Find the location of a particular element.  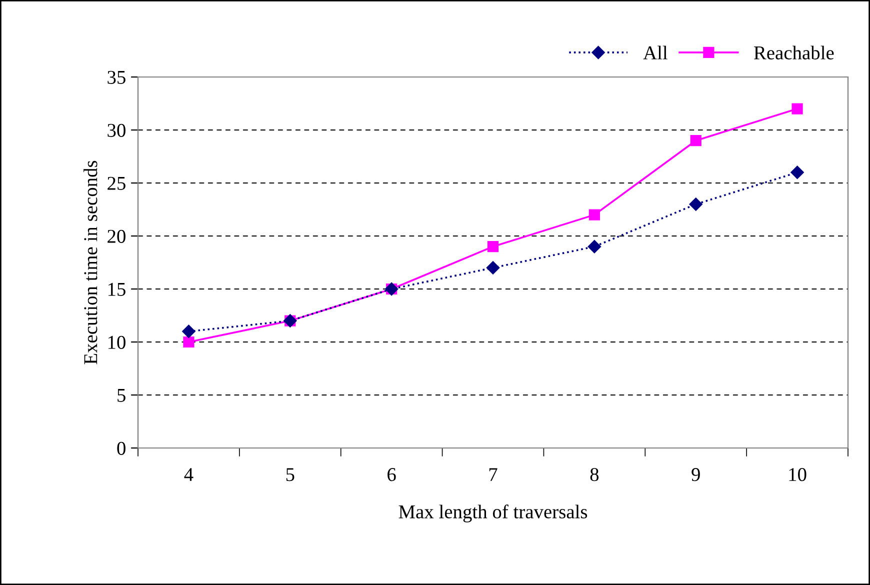

x-tick-label: 7 is located at coordinates (493, 474).